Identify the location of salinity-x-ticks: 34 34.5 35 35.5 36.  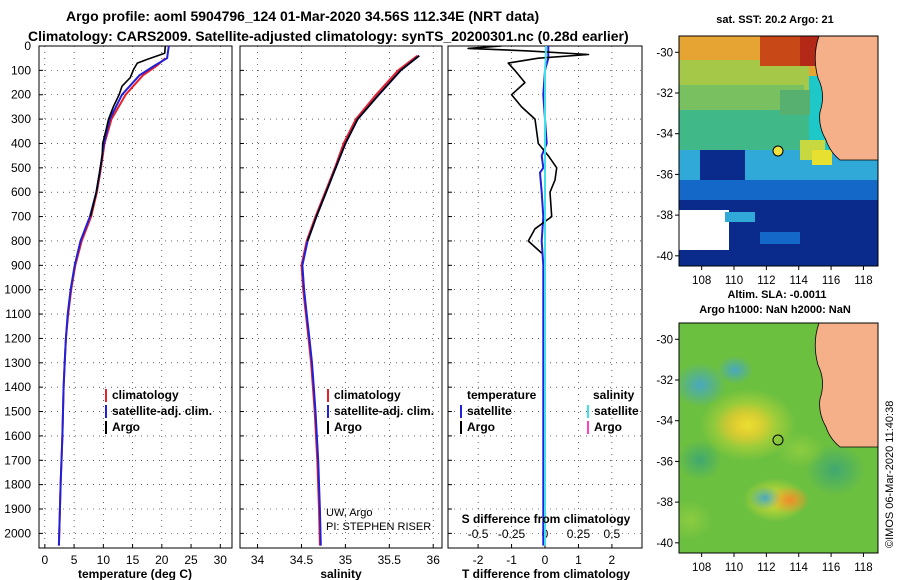
(345, 560).